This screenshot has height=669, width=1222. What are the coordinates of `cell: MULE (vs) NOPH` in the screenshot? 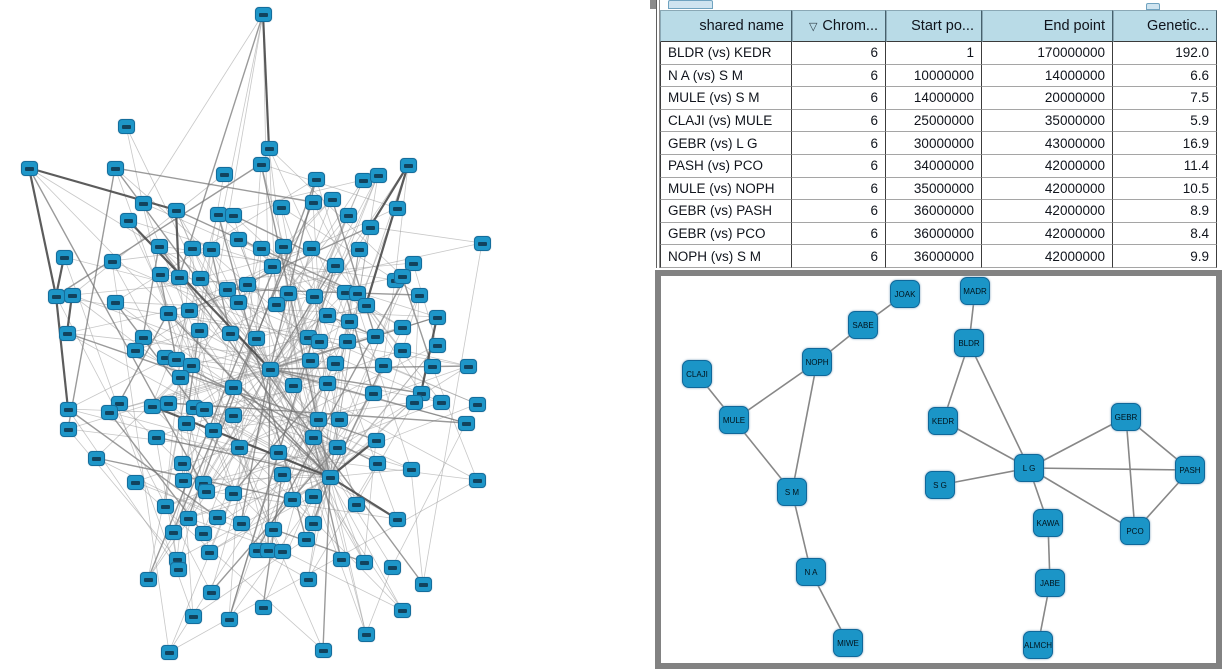 It's located at (726, 189).